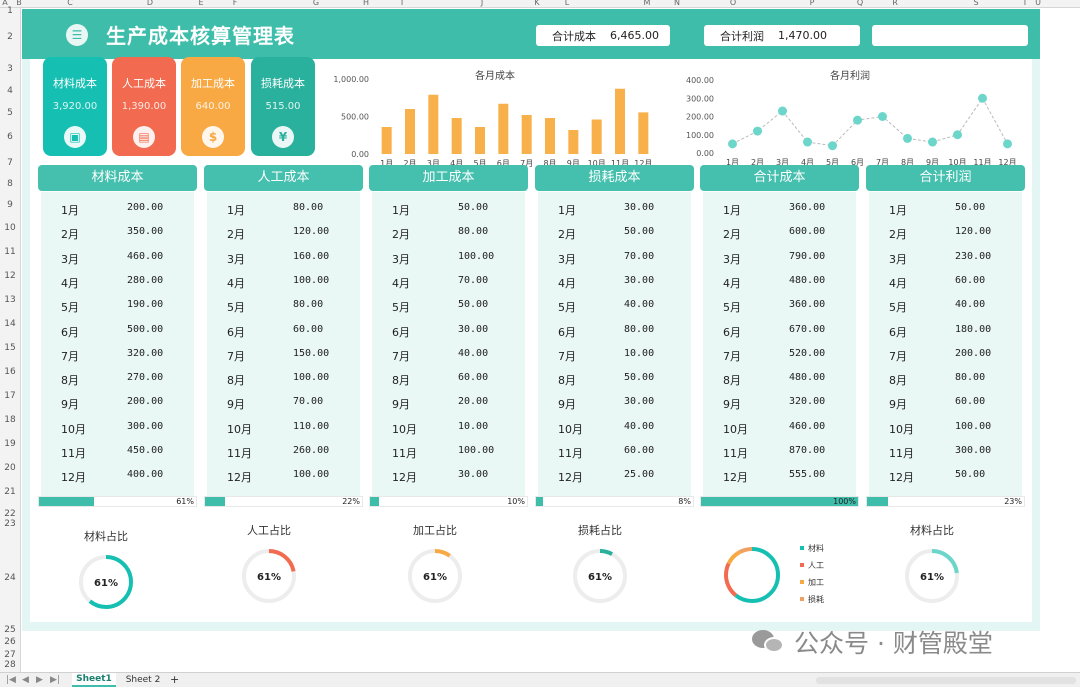 The width and height of the screenshot is (1080, 687). What do you see at coordinates (448, 451) in the screenshot?
I see `table-row: 11月 100.00` at bounding box center [448, 451].